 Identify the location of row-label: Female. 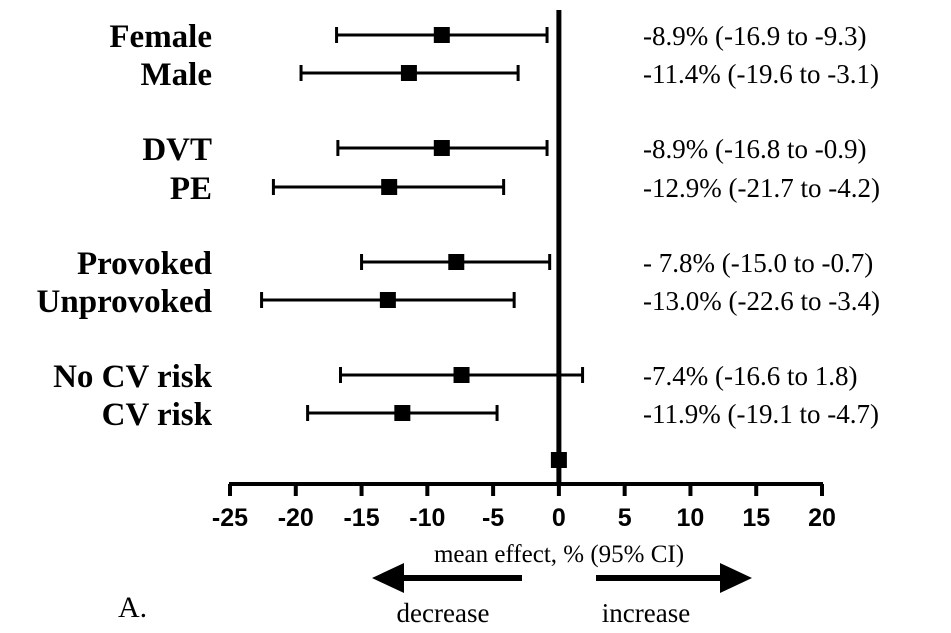
(160, 37).